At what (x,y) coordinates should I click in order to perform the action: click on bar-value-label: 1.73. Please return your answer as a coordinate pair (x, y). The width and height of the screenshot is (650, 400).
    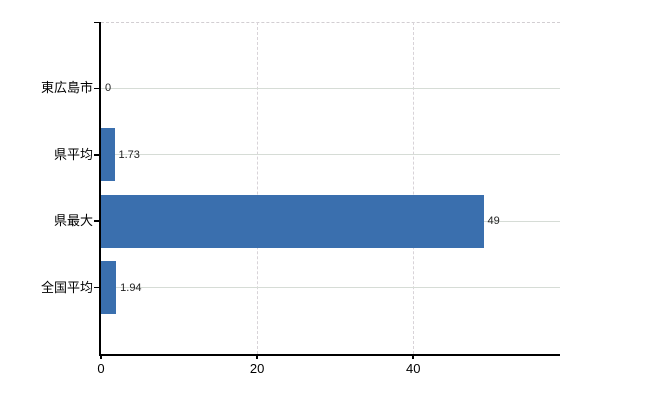
    Looking at the image, I should click on (129, 154).